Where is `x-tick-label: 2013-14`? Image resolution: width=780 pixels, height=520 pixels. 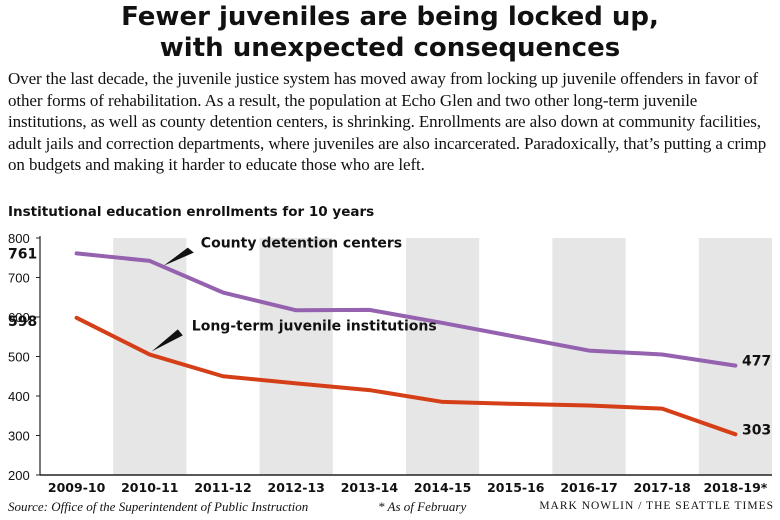
x-tick-label: 2013-14 is located at coordinates (370, 487).